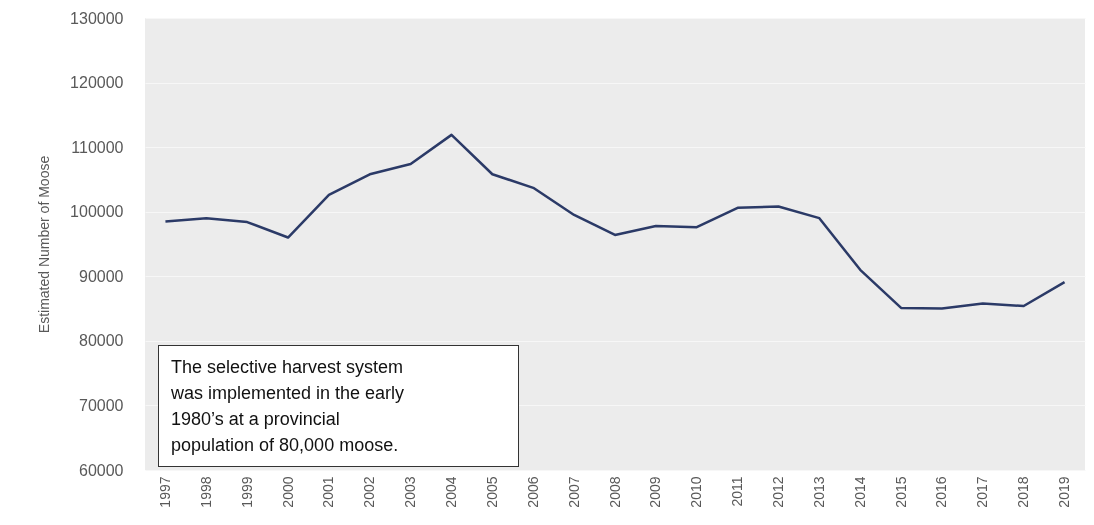 The image size is (1094, 525). Describe the element at coordinates (941, 492) in the screenshot. I see `x-tick-label: 2016` at that location.